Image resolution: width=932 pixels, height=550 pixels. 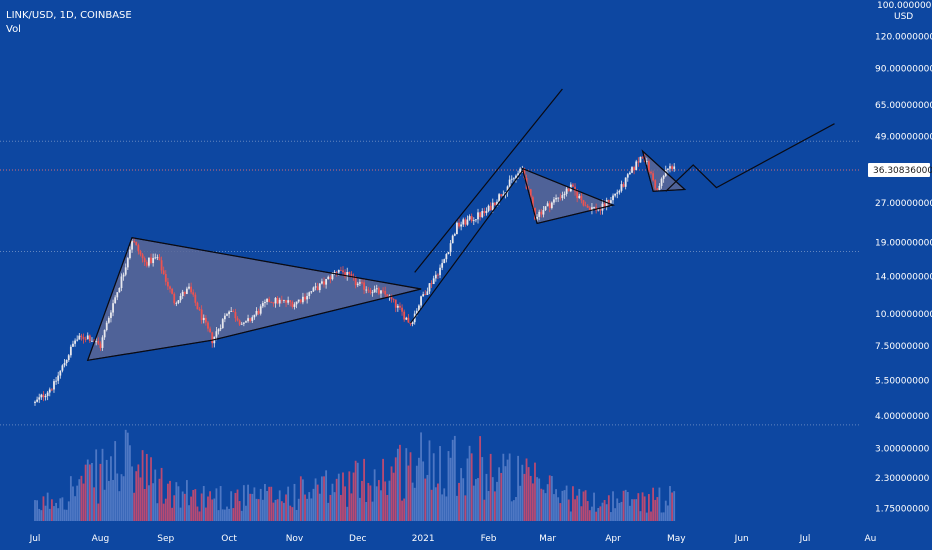 What do you see at coordinates (466, 247) in the screenshot?
I see `channel-lower-line` at bounding box center [466, 247].